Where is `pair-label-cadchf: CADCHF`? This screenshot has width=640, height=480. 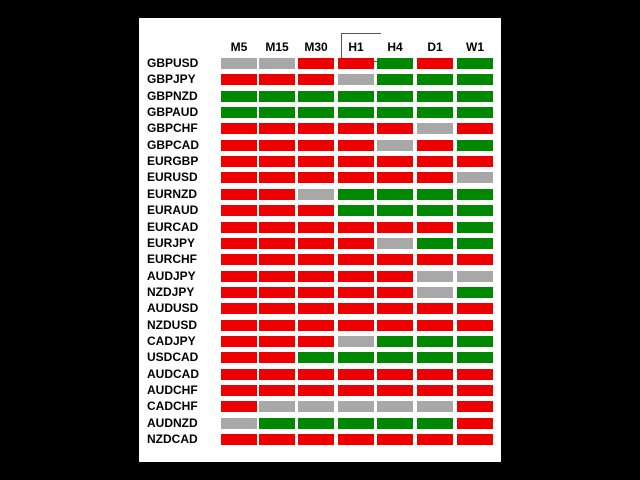 pair-label-cadchf: CADCHF is located at coordinates (172, 406).